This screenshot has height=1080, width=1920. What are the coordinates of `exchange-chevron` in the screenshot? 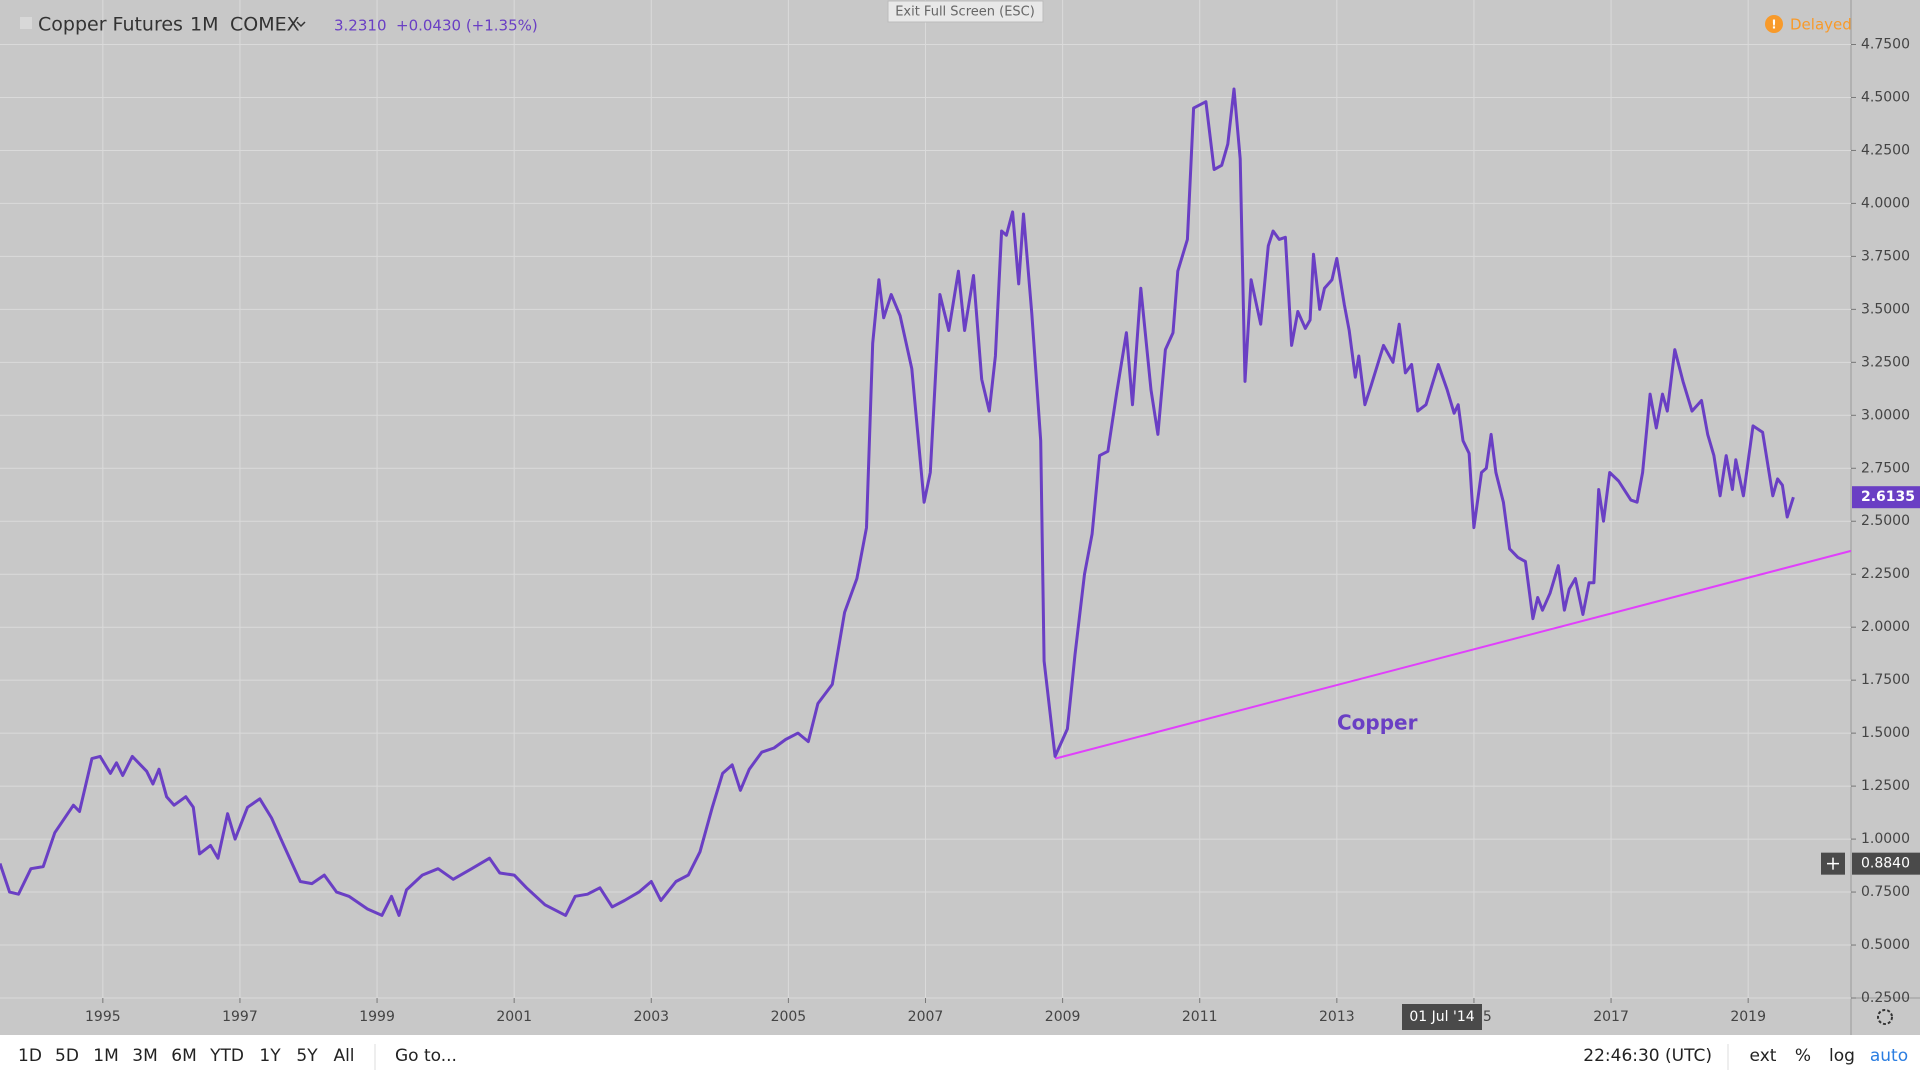 It's located at (301, 24).